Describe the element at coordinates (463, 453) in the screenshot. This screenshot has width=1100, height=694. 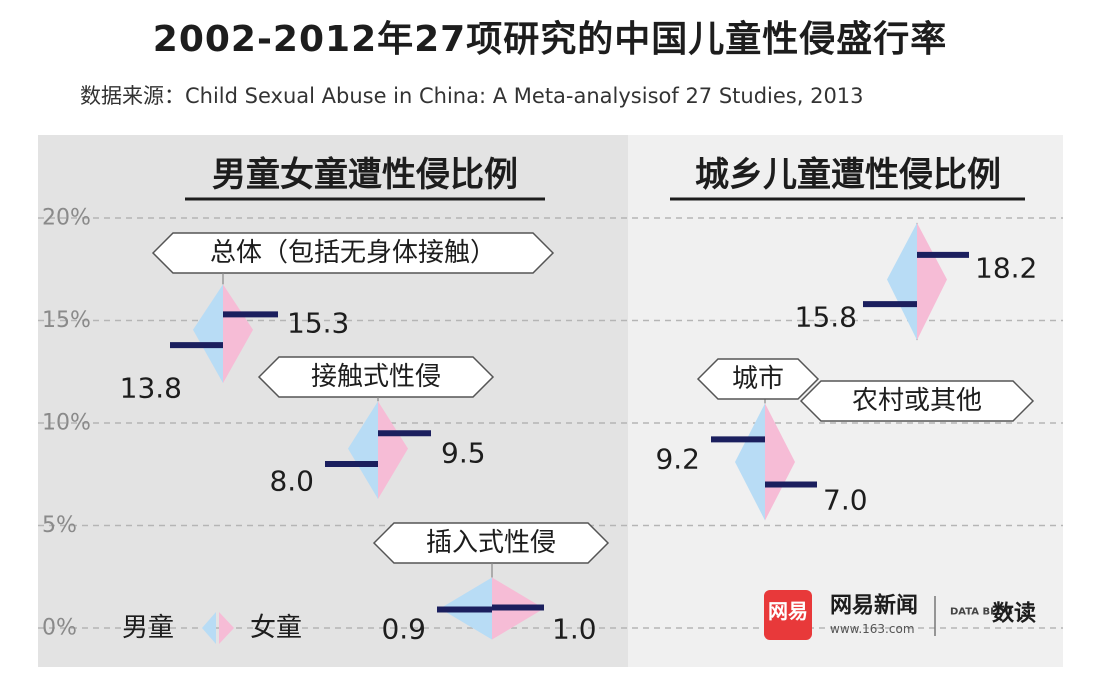
I see `contact-girl-value: 9.5` at that location.